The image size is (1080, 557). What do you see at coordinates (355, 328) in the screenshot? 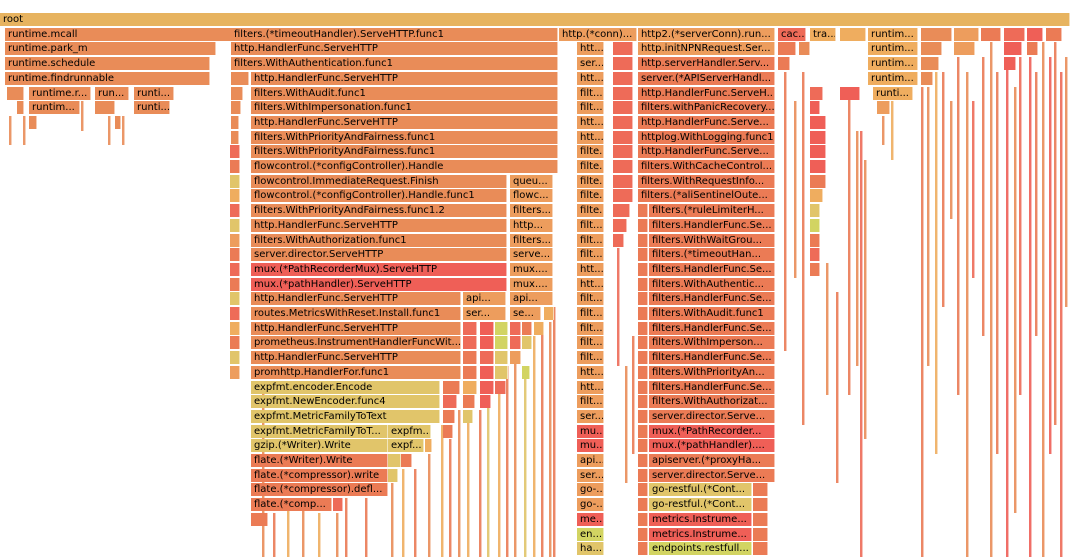
I see `flame-frame-http-handlerfunc-servehttp: http.HandlerFunc.ServeHTTP` at bounding box center [355, 328].